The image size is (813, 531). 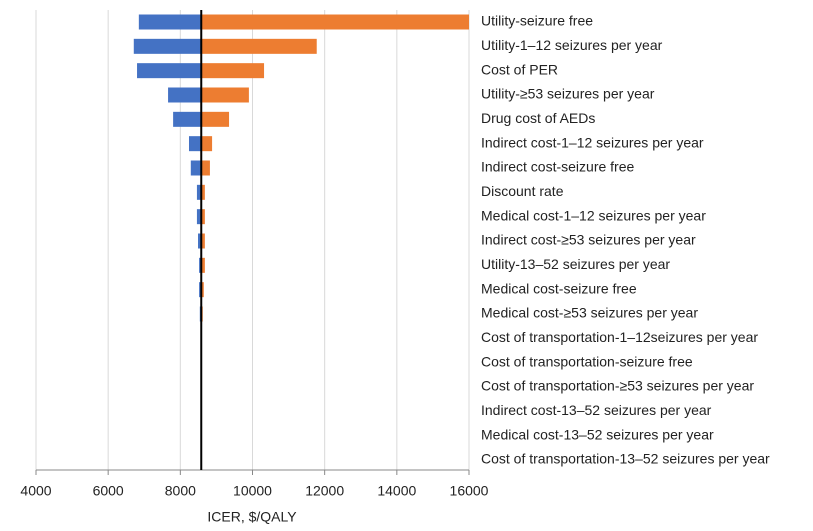 What do you see at coordinates (180, 491) in the screenshot?
I see `x-tick-label: 8000` at bounding box center [180, 491].